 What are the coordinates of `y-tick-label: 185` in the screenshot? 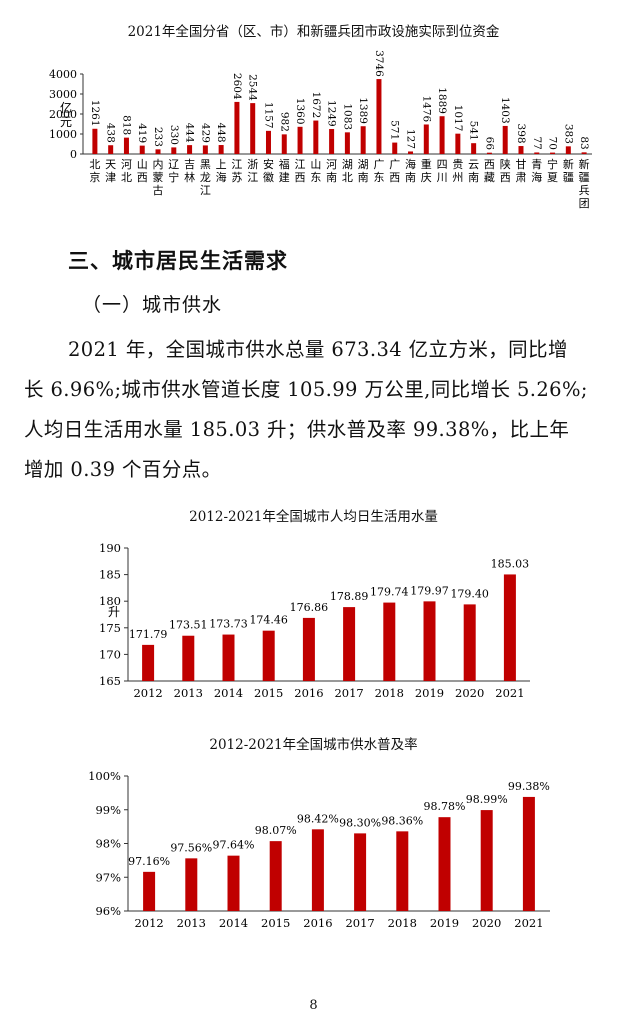 It's located at (110, 575).